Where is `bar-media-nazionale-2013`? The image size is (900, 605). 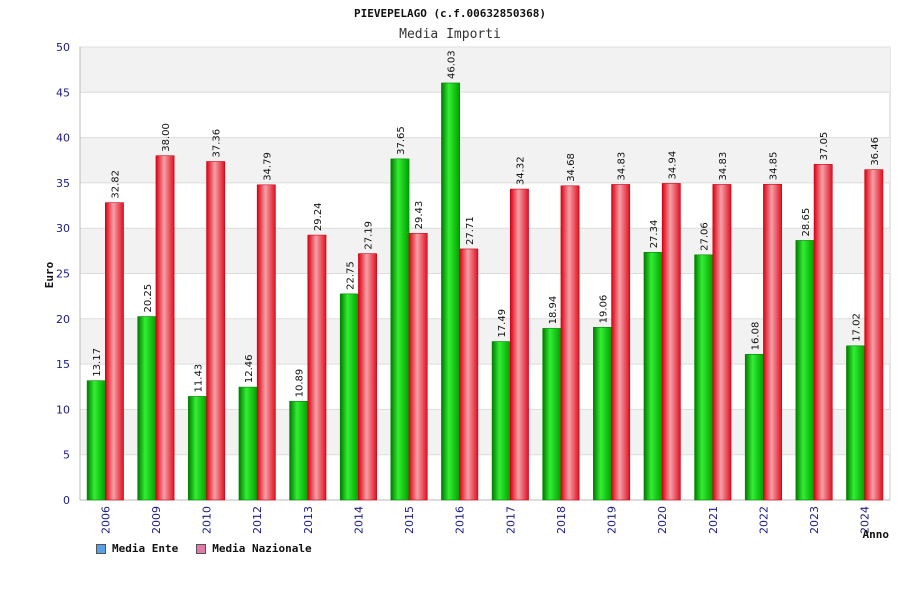
bar-media-nazionale-2013 is located at coordinates (317, 367).